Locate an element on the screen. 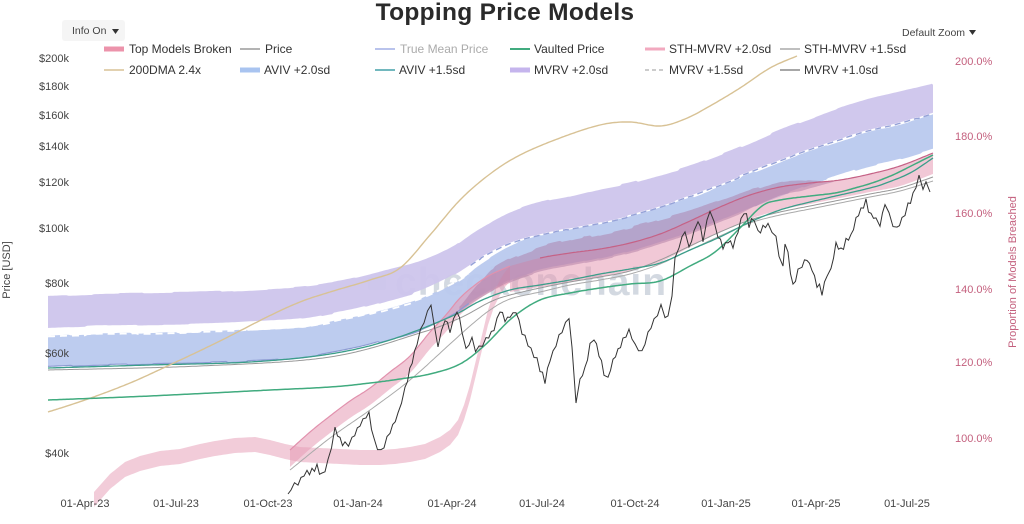  svg-text: Proportion of Models Breached is located at coordinates (1013, 272).